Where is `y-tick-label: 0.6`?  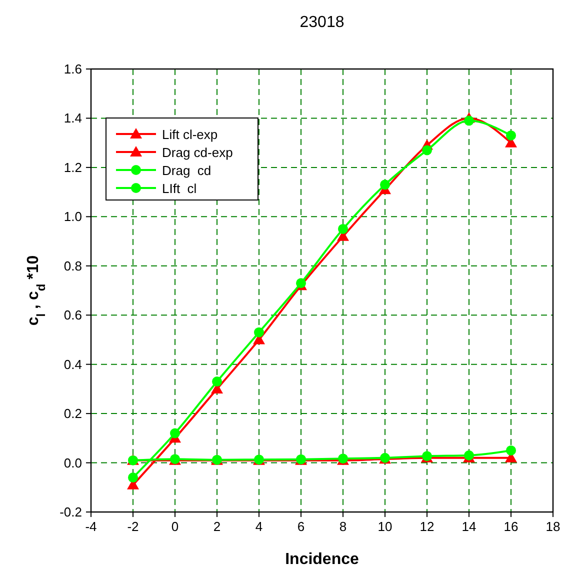 y-tick-label: 0.6 is located at coordinates (73, 315).